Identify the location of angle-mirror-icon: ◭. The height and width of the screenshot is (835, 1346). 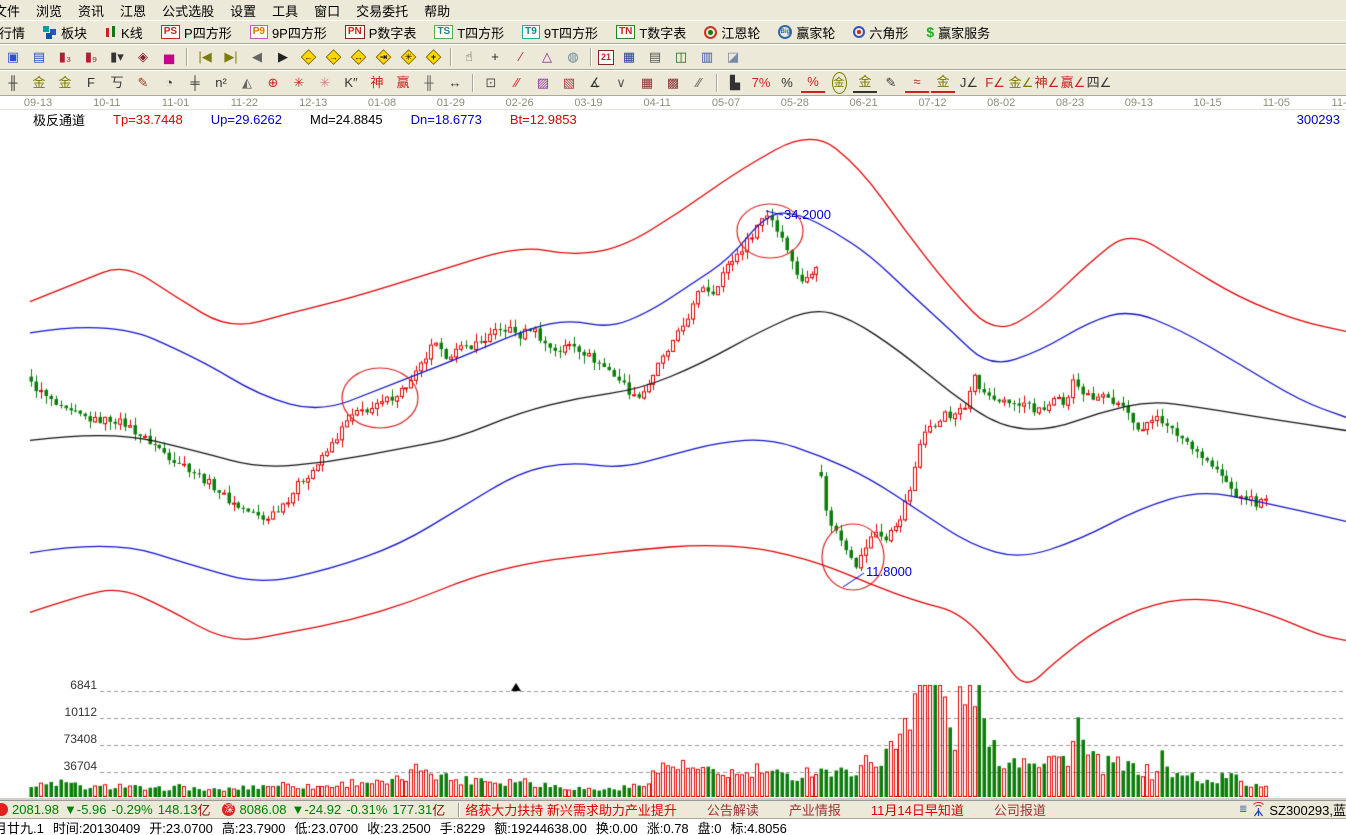
(247, 82).